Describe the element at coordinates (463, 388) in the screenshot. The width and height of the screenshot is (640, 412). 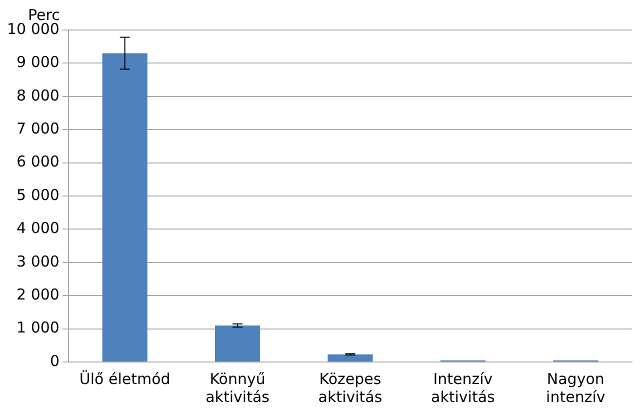
I see `x-tick-label: Intenzív aktivitás` at that location.